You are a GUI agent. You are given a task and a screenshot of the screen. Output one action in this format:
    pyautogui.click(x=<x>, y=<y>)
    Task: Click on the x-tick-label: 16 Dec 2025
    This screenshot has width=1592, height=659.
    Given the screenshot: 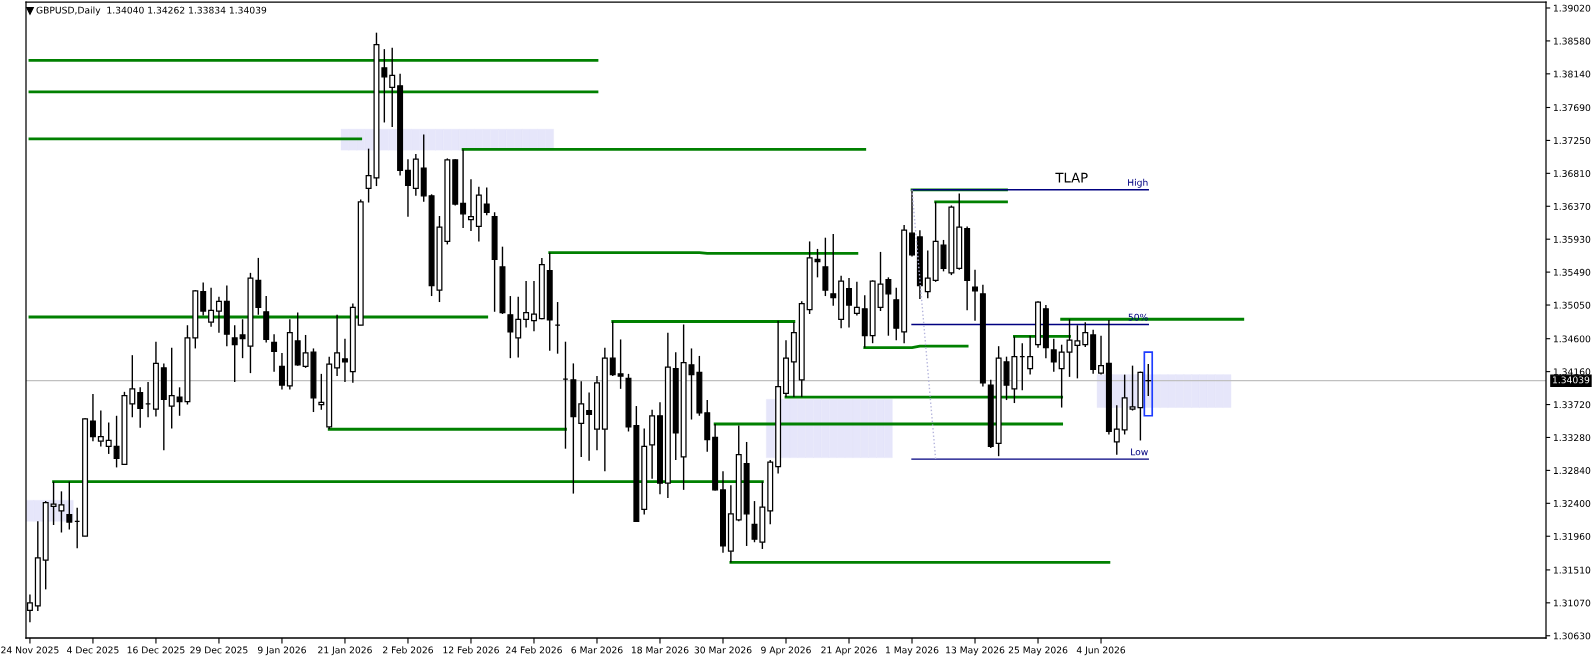 What is the action you would take?
    pyautogui.click(x=156, y=650)
    